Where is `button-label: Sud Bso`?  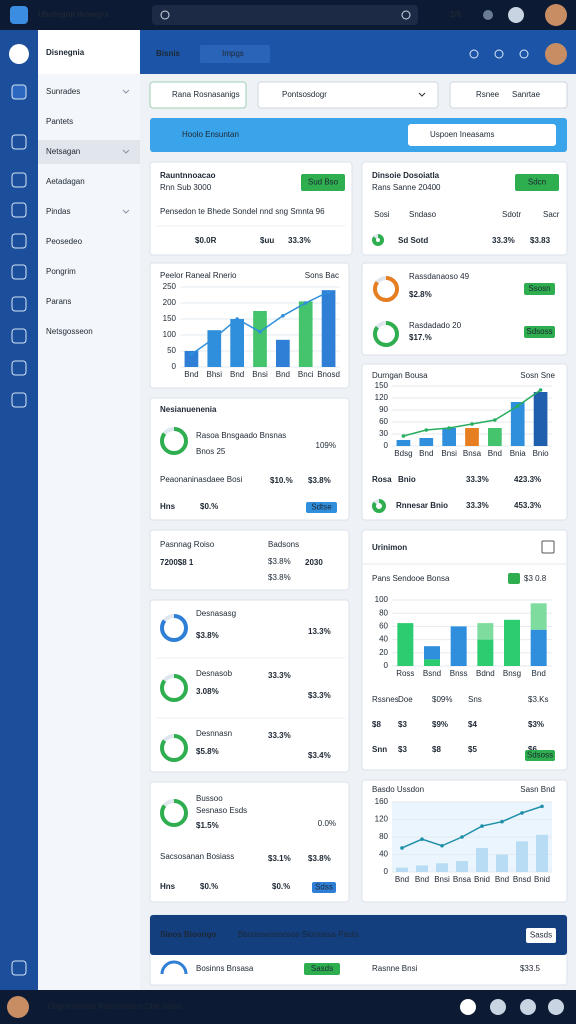
button-label: Sud Bso is located at coordinates (323, 182).